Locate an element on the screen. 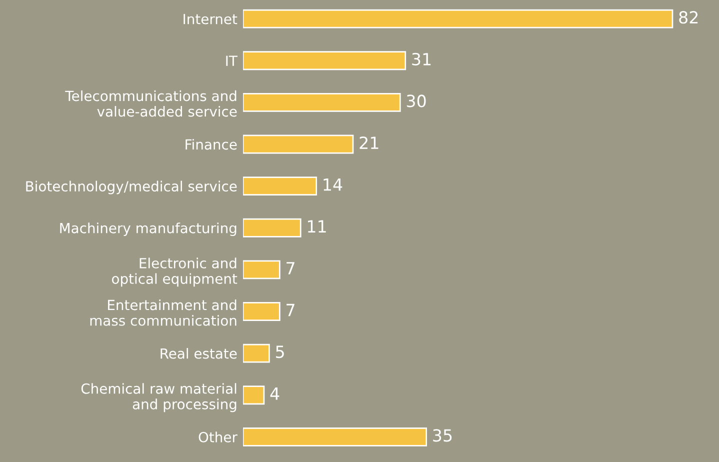 This screenshot has height=462, width=719. data-label: 14 is located at coordinates (333, 184).